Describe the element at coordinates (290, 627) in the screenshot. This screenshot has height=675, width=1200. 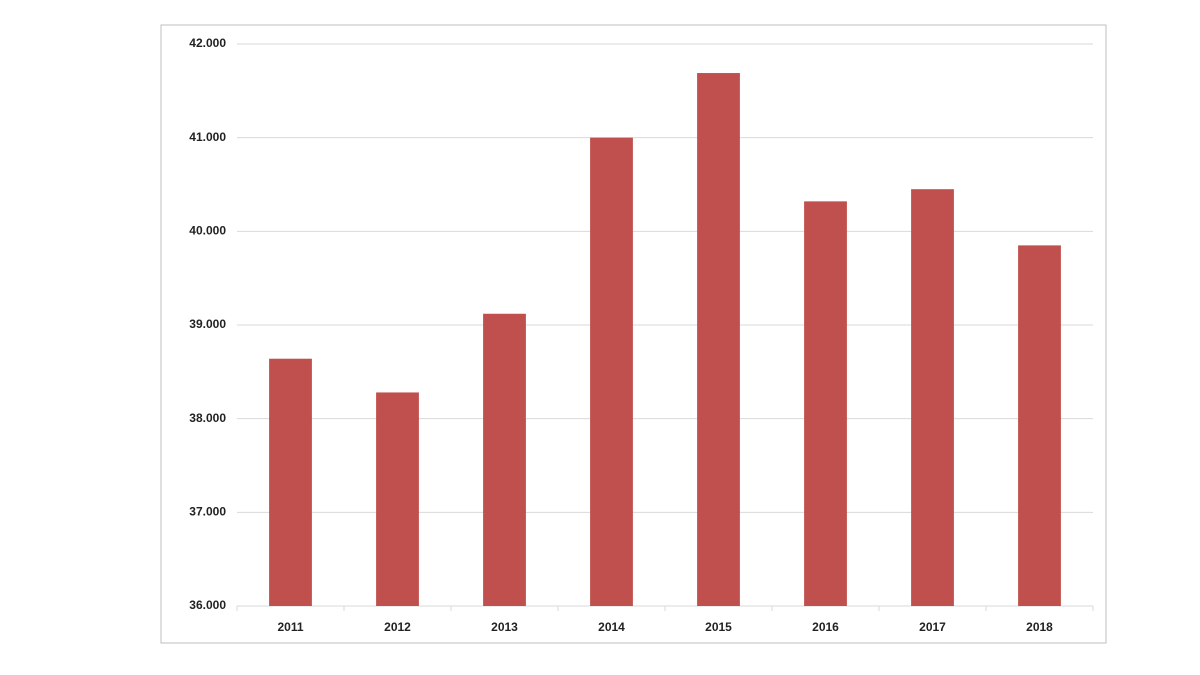
I see `x-tick-label: 2011` at that location.